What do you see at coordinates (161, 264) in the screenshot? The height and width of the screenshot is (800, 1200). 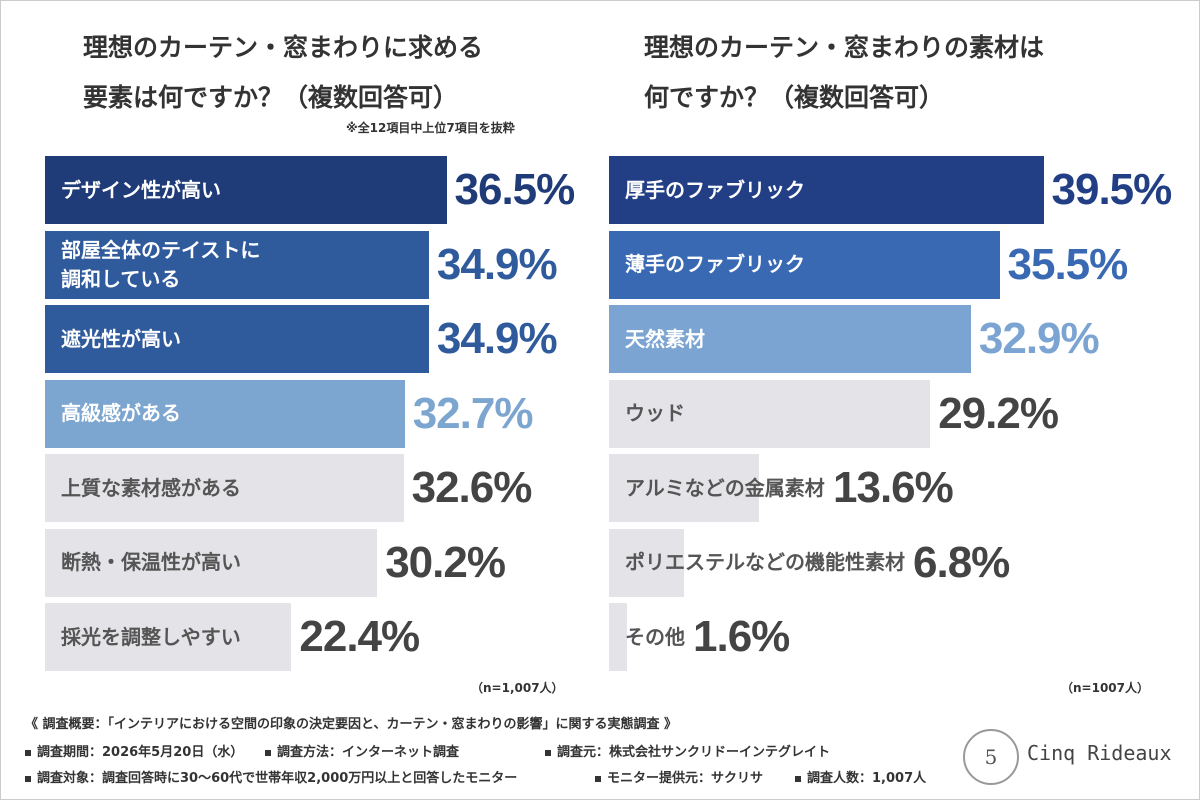 I see `category-label: 部屋全体のテイストに 調和している` at bounding box center [161, 264].